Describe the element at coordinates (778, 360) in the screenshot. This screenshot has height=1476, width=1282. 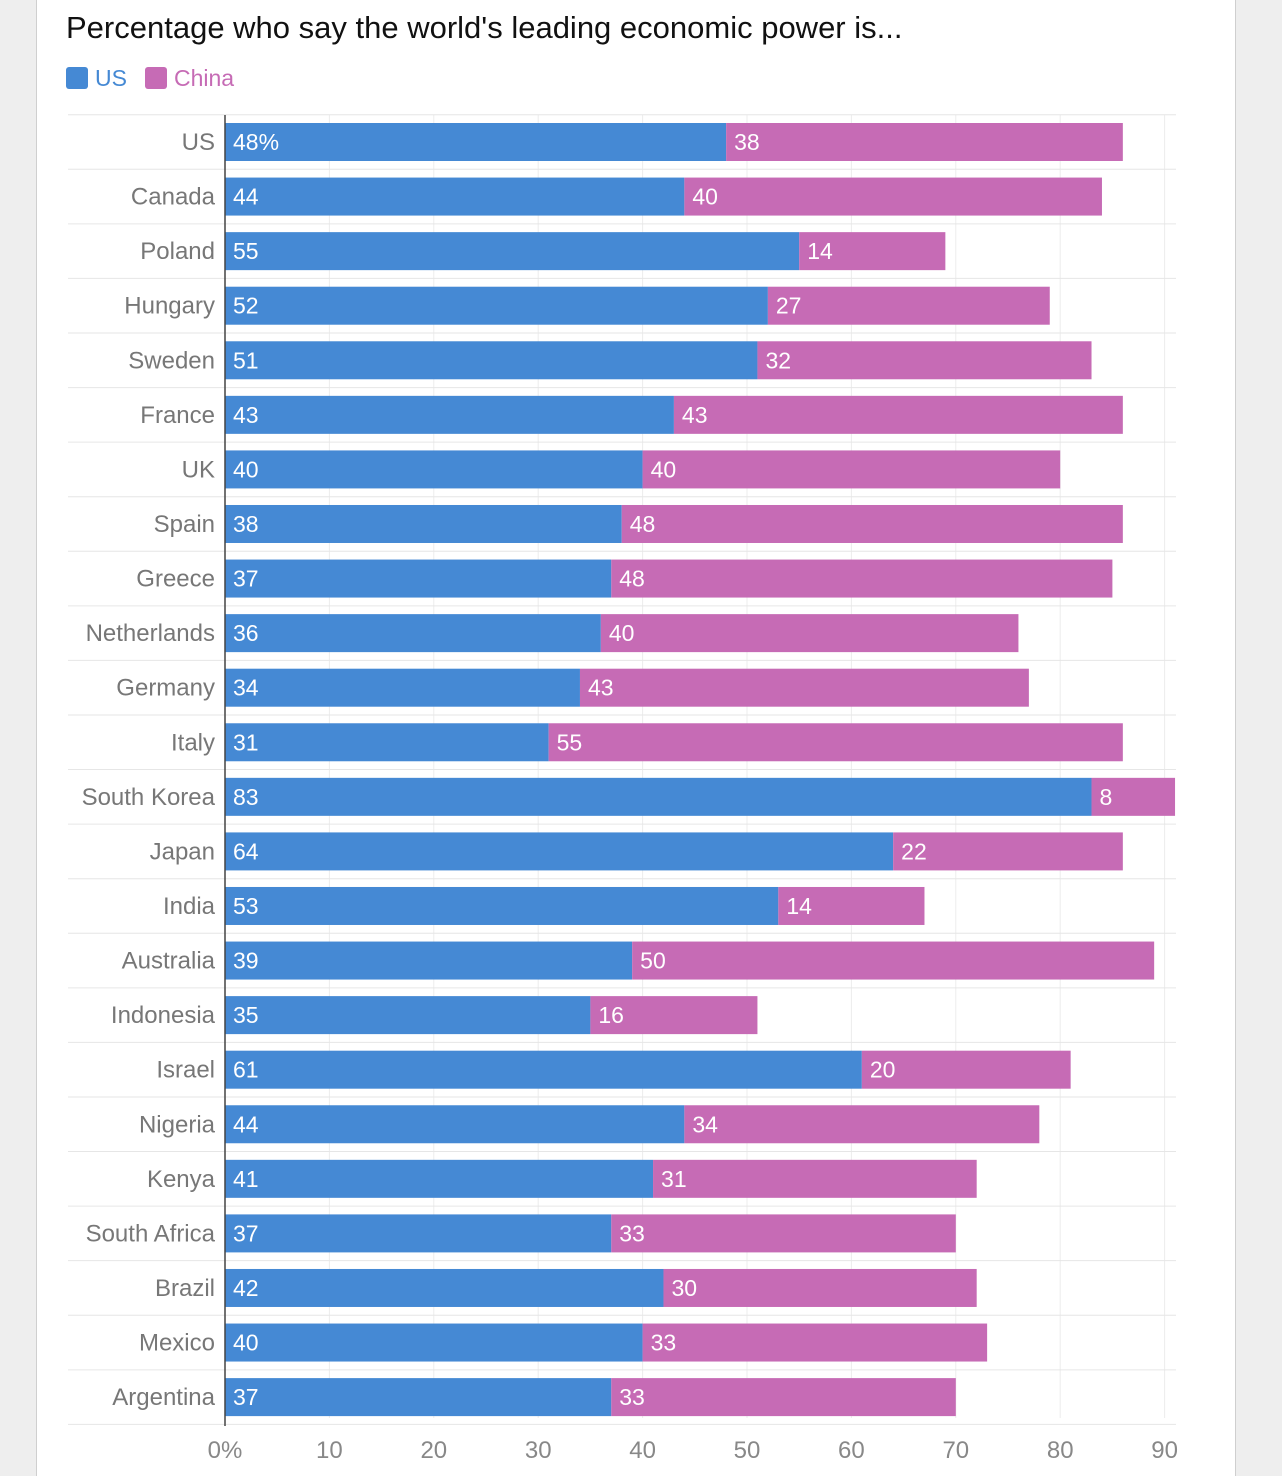
I see `data-label: 32` at that location.